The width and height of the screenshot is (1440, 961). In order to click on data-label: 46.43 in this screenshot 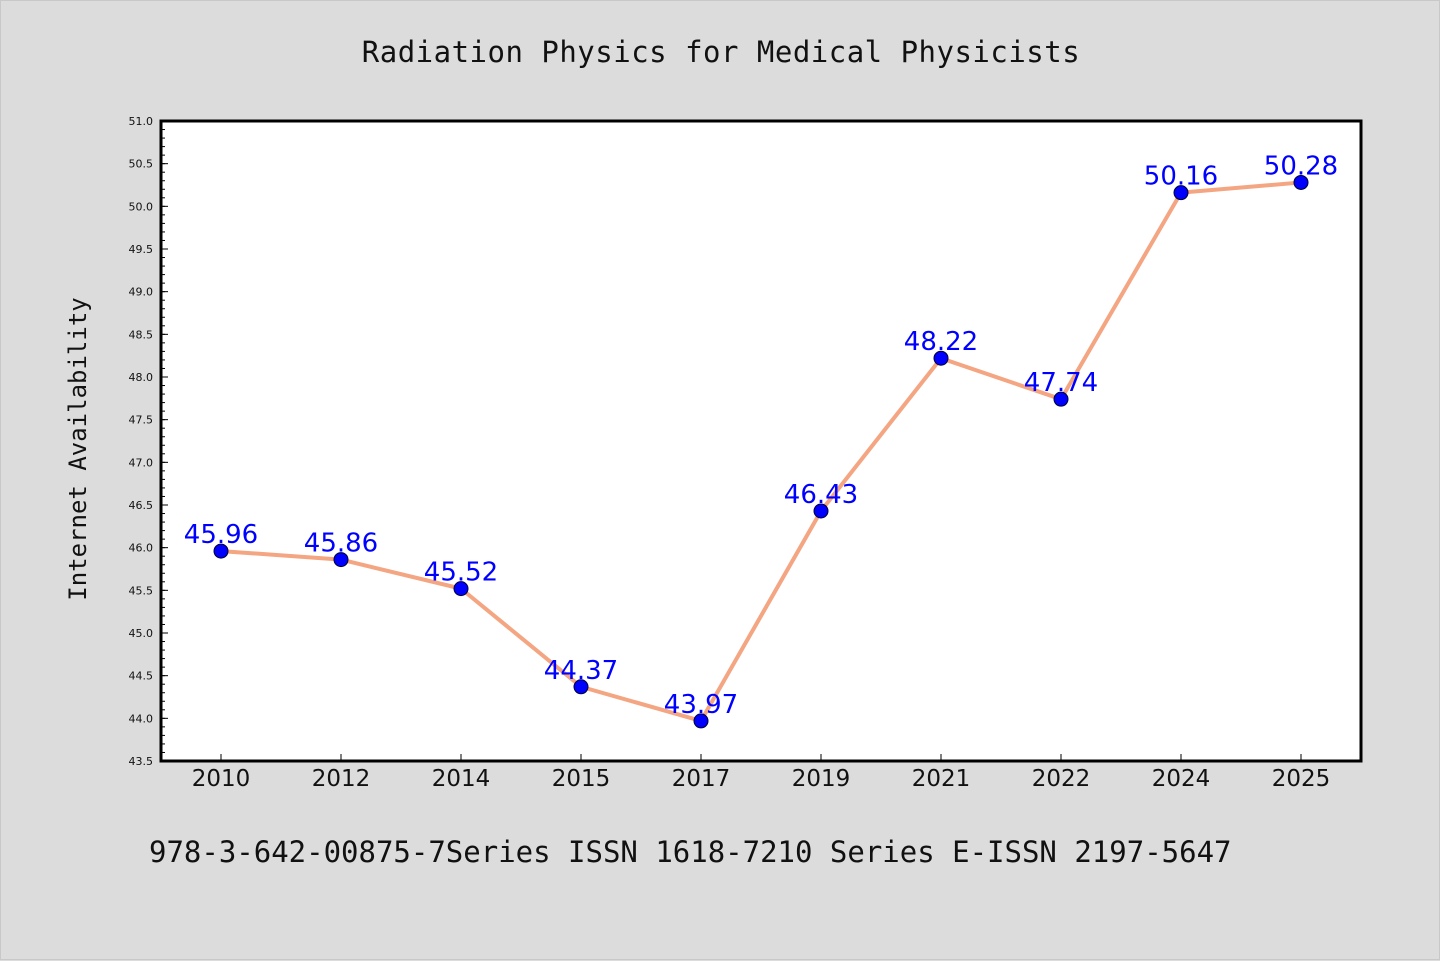, I will do `click(821, 495)`.